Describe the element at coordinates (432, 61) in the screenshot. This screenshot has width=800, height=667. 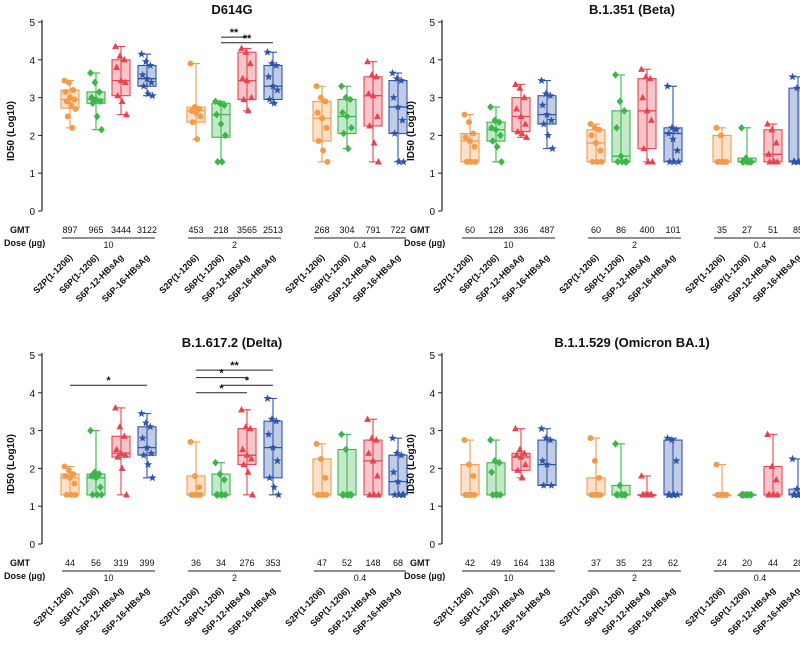
I see `y-tick-label: 4` at that location.